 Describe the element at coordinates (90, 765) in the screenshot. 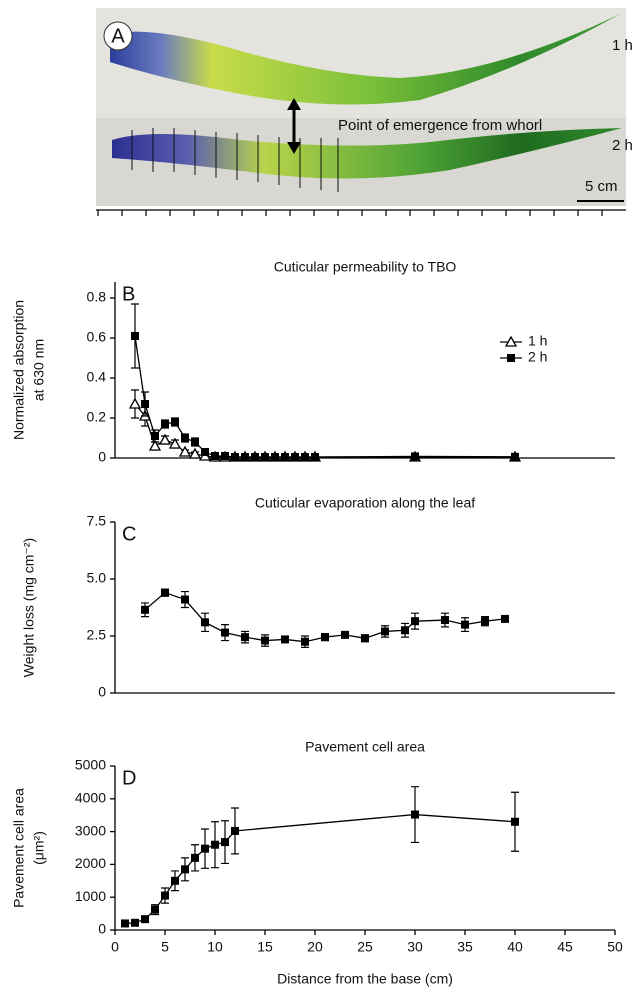

I see `y-tick-label: 5000` at that location.